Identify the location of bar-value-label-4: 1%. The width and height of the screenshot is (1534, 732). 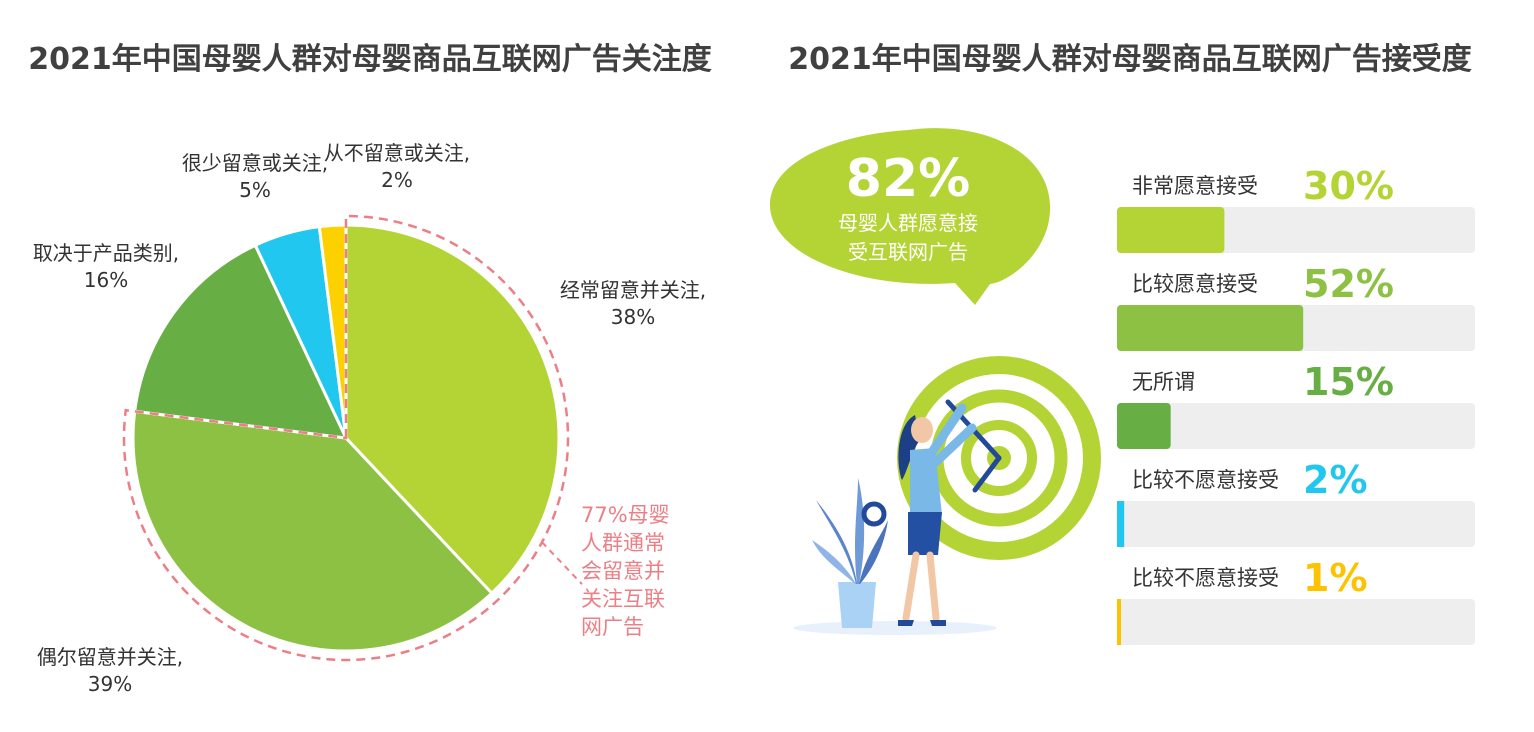
(1335, 578).